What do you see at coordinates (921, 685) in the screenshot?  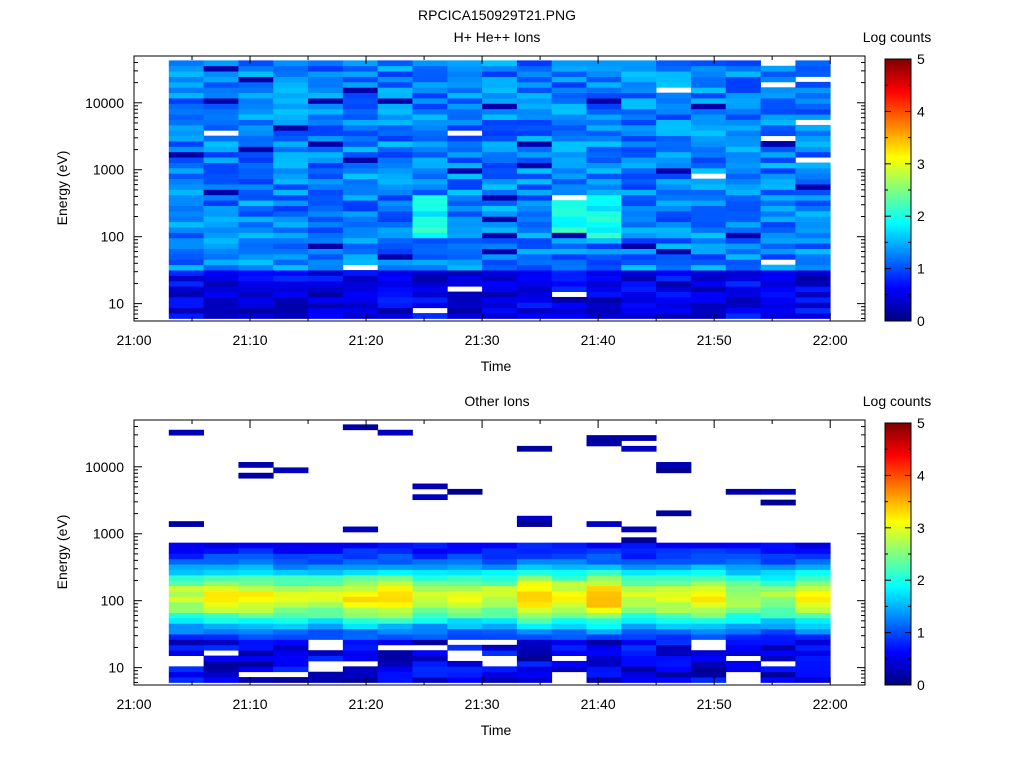 I see `colorbar-tick-label: 0` at bounding box center [921, 685].